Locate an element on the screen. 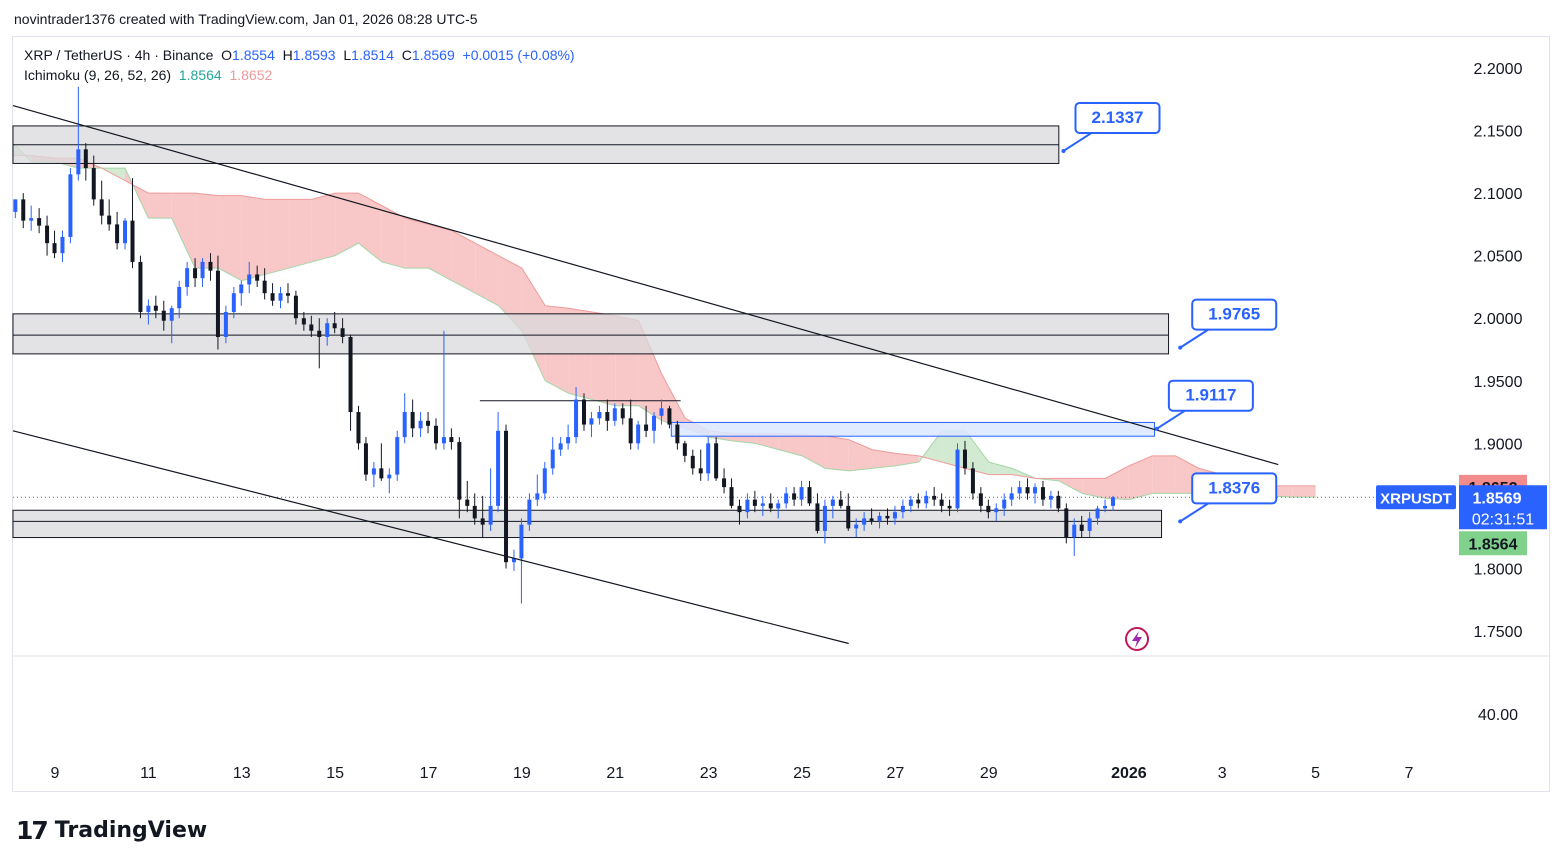  high-label: H is located at coordinates (287, 55).